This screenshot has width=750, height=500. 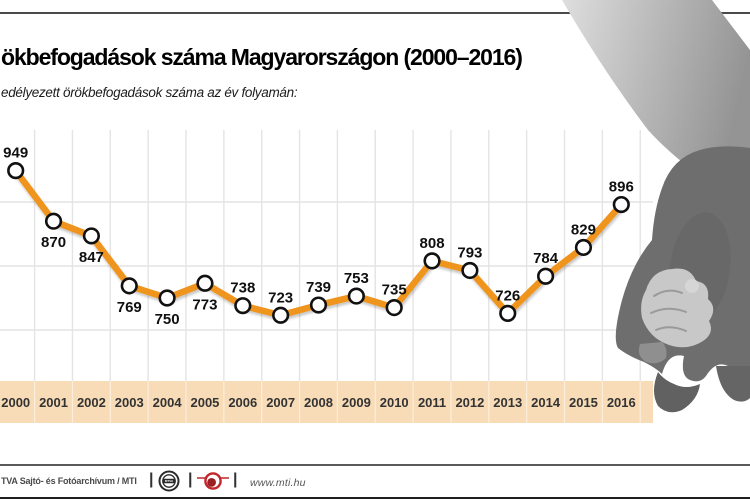 I want to click on svg-text: 2003, so click(x=129, y=402).